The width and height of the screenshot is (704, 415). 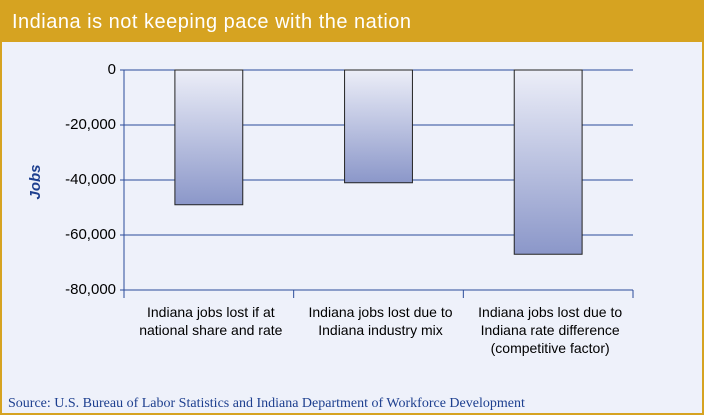 What do you see at coordinates (90, 124) in the screenshot?
I see `y-tick-label: -20,000` at bounding box center [90, 124].